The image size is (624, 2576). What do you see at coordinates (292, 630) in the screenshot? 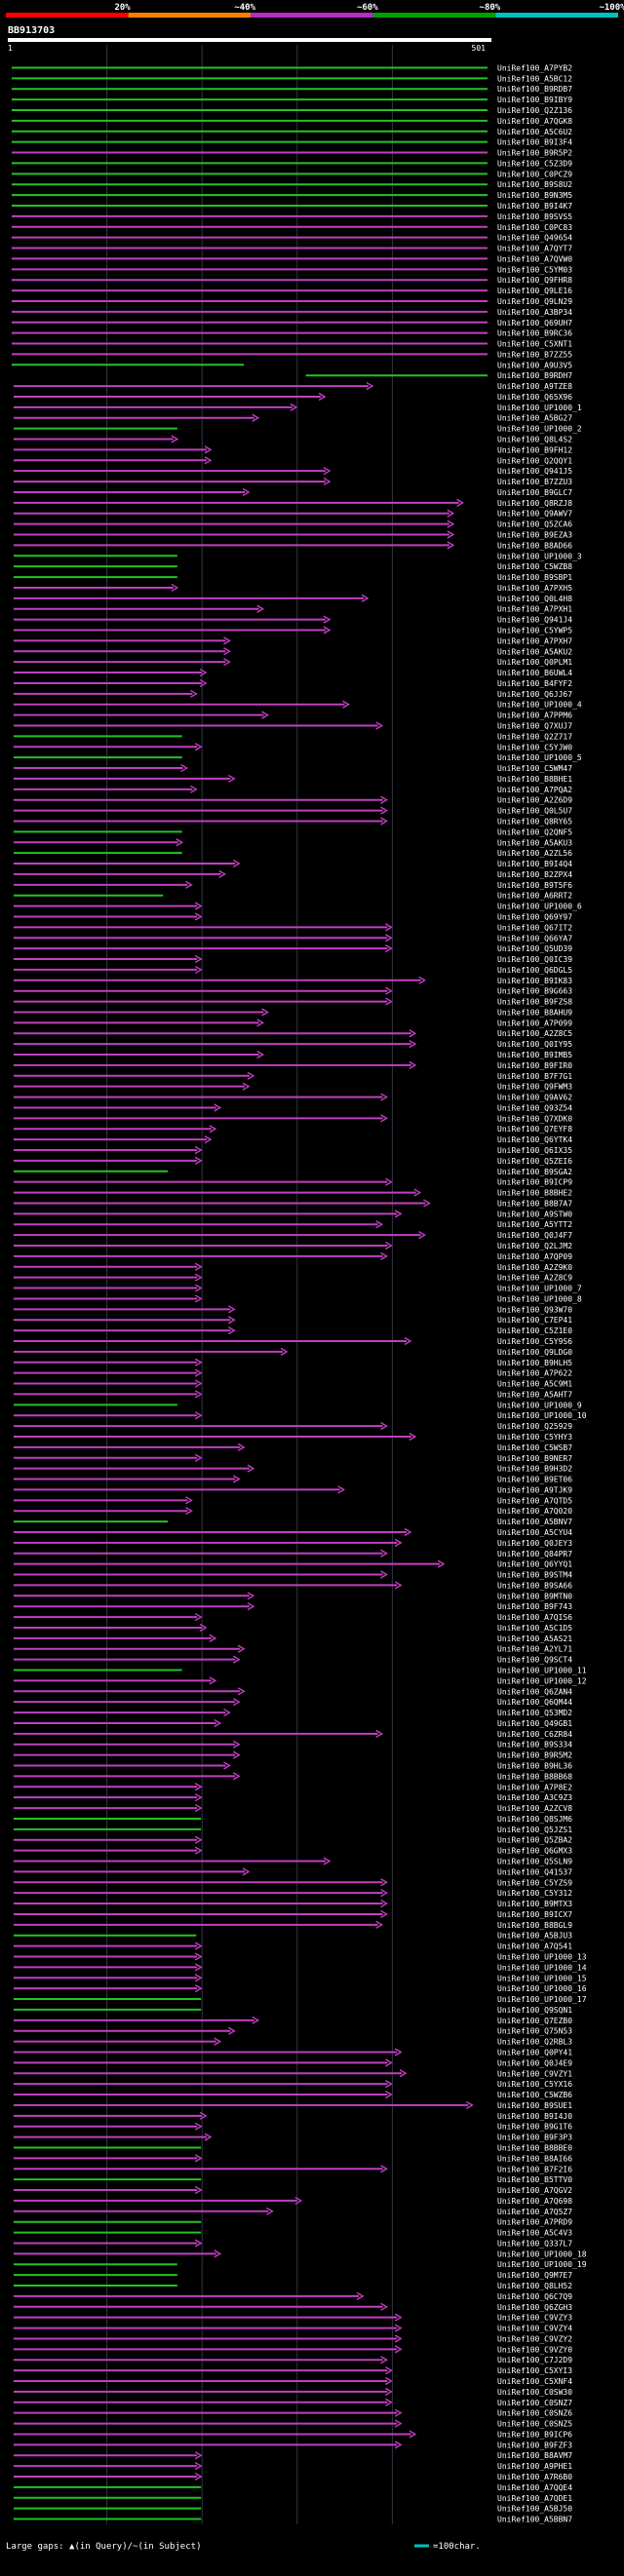
I see `hit-row: UniRef100_C5YWP5` at bounding box center [292, 630].